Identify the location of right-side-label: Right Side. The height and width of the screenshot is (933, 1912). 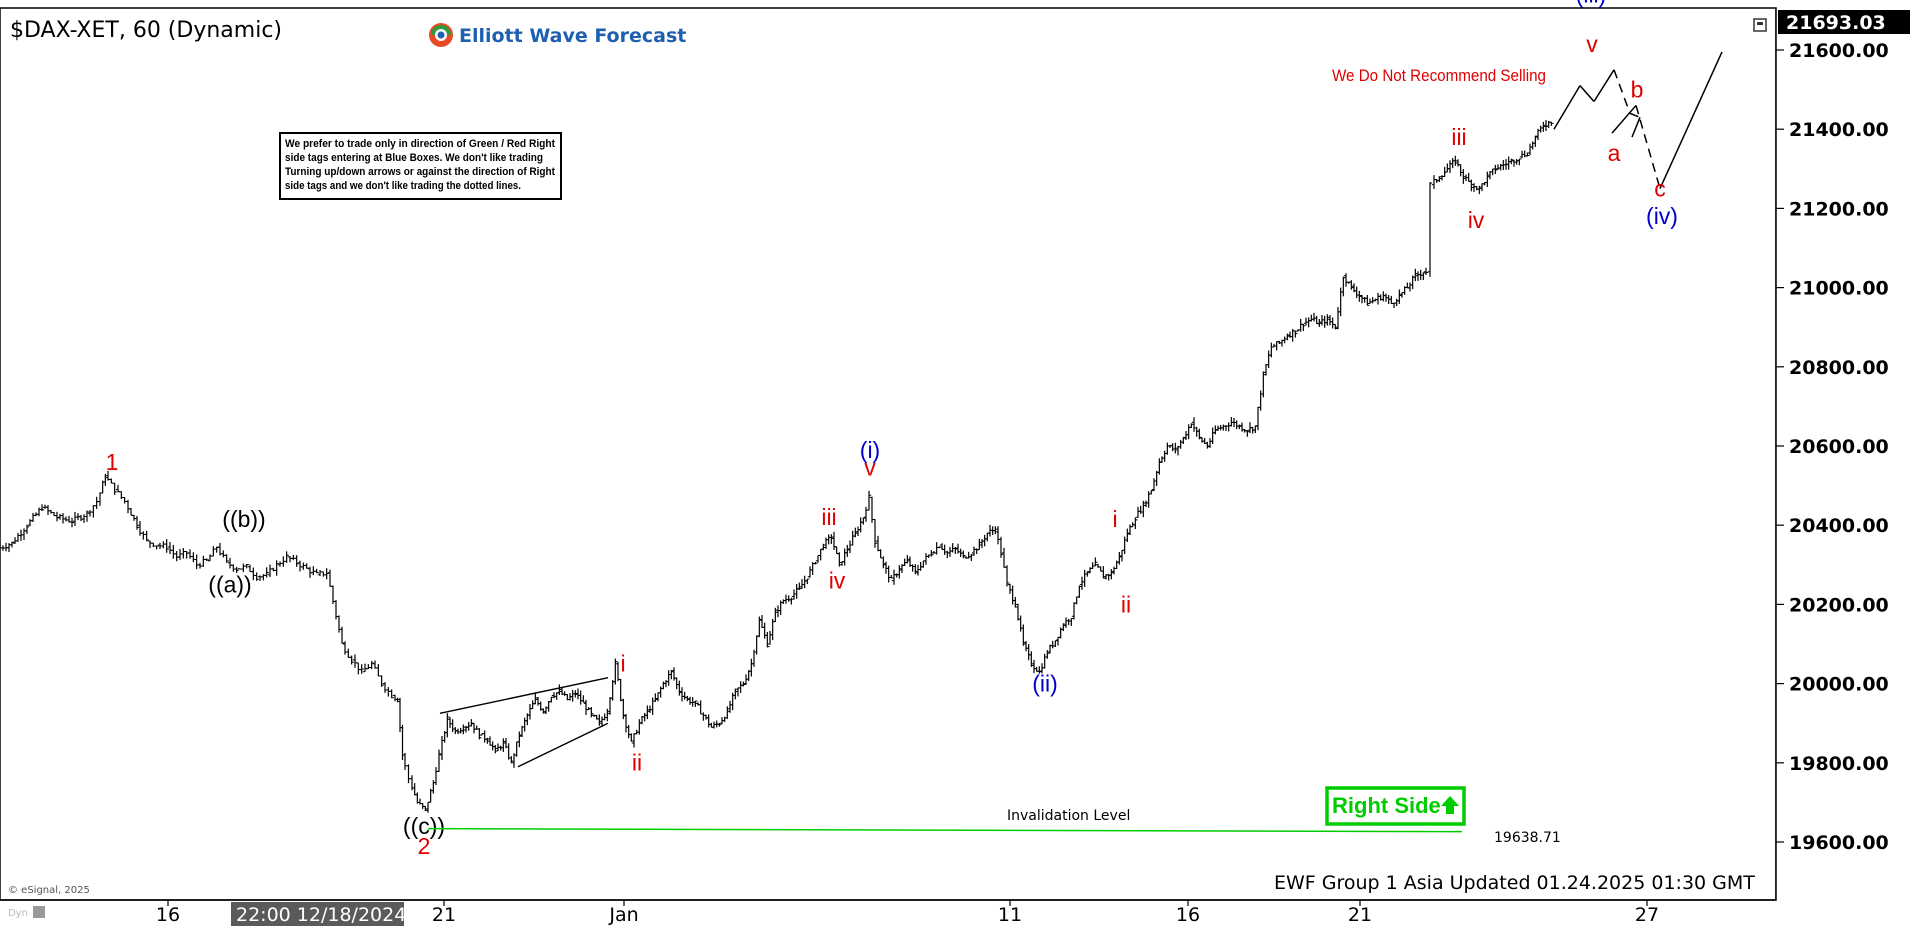
(1386, 805).